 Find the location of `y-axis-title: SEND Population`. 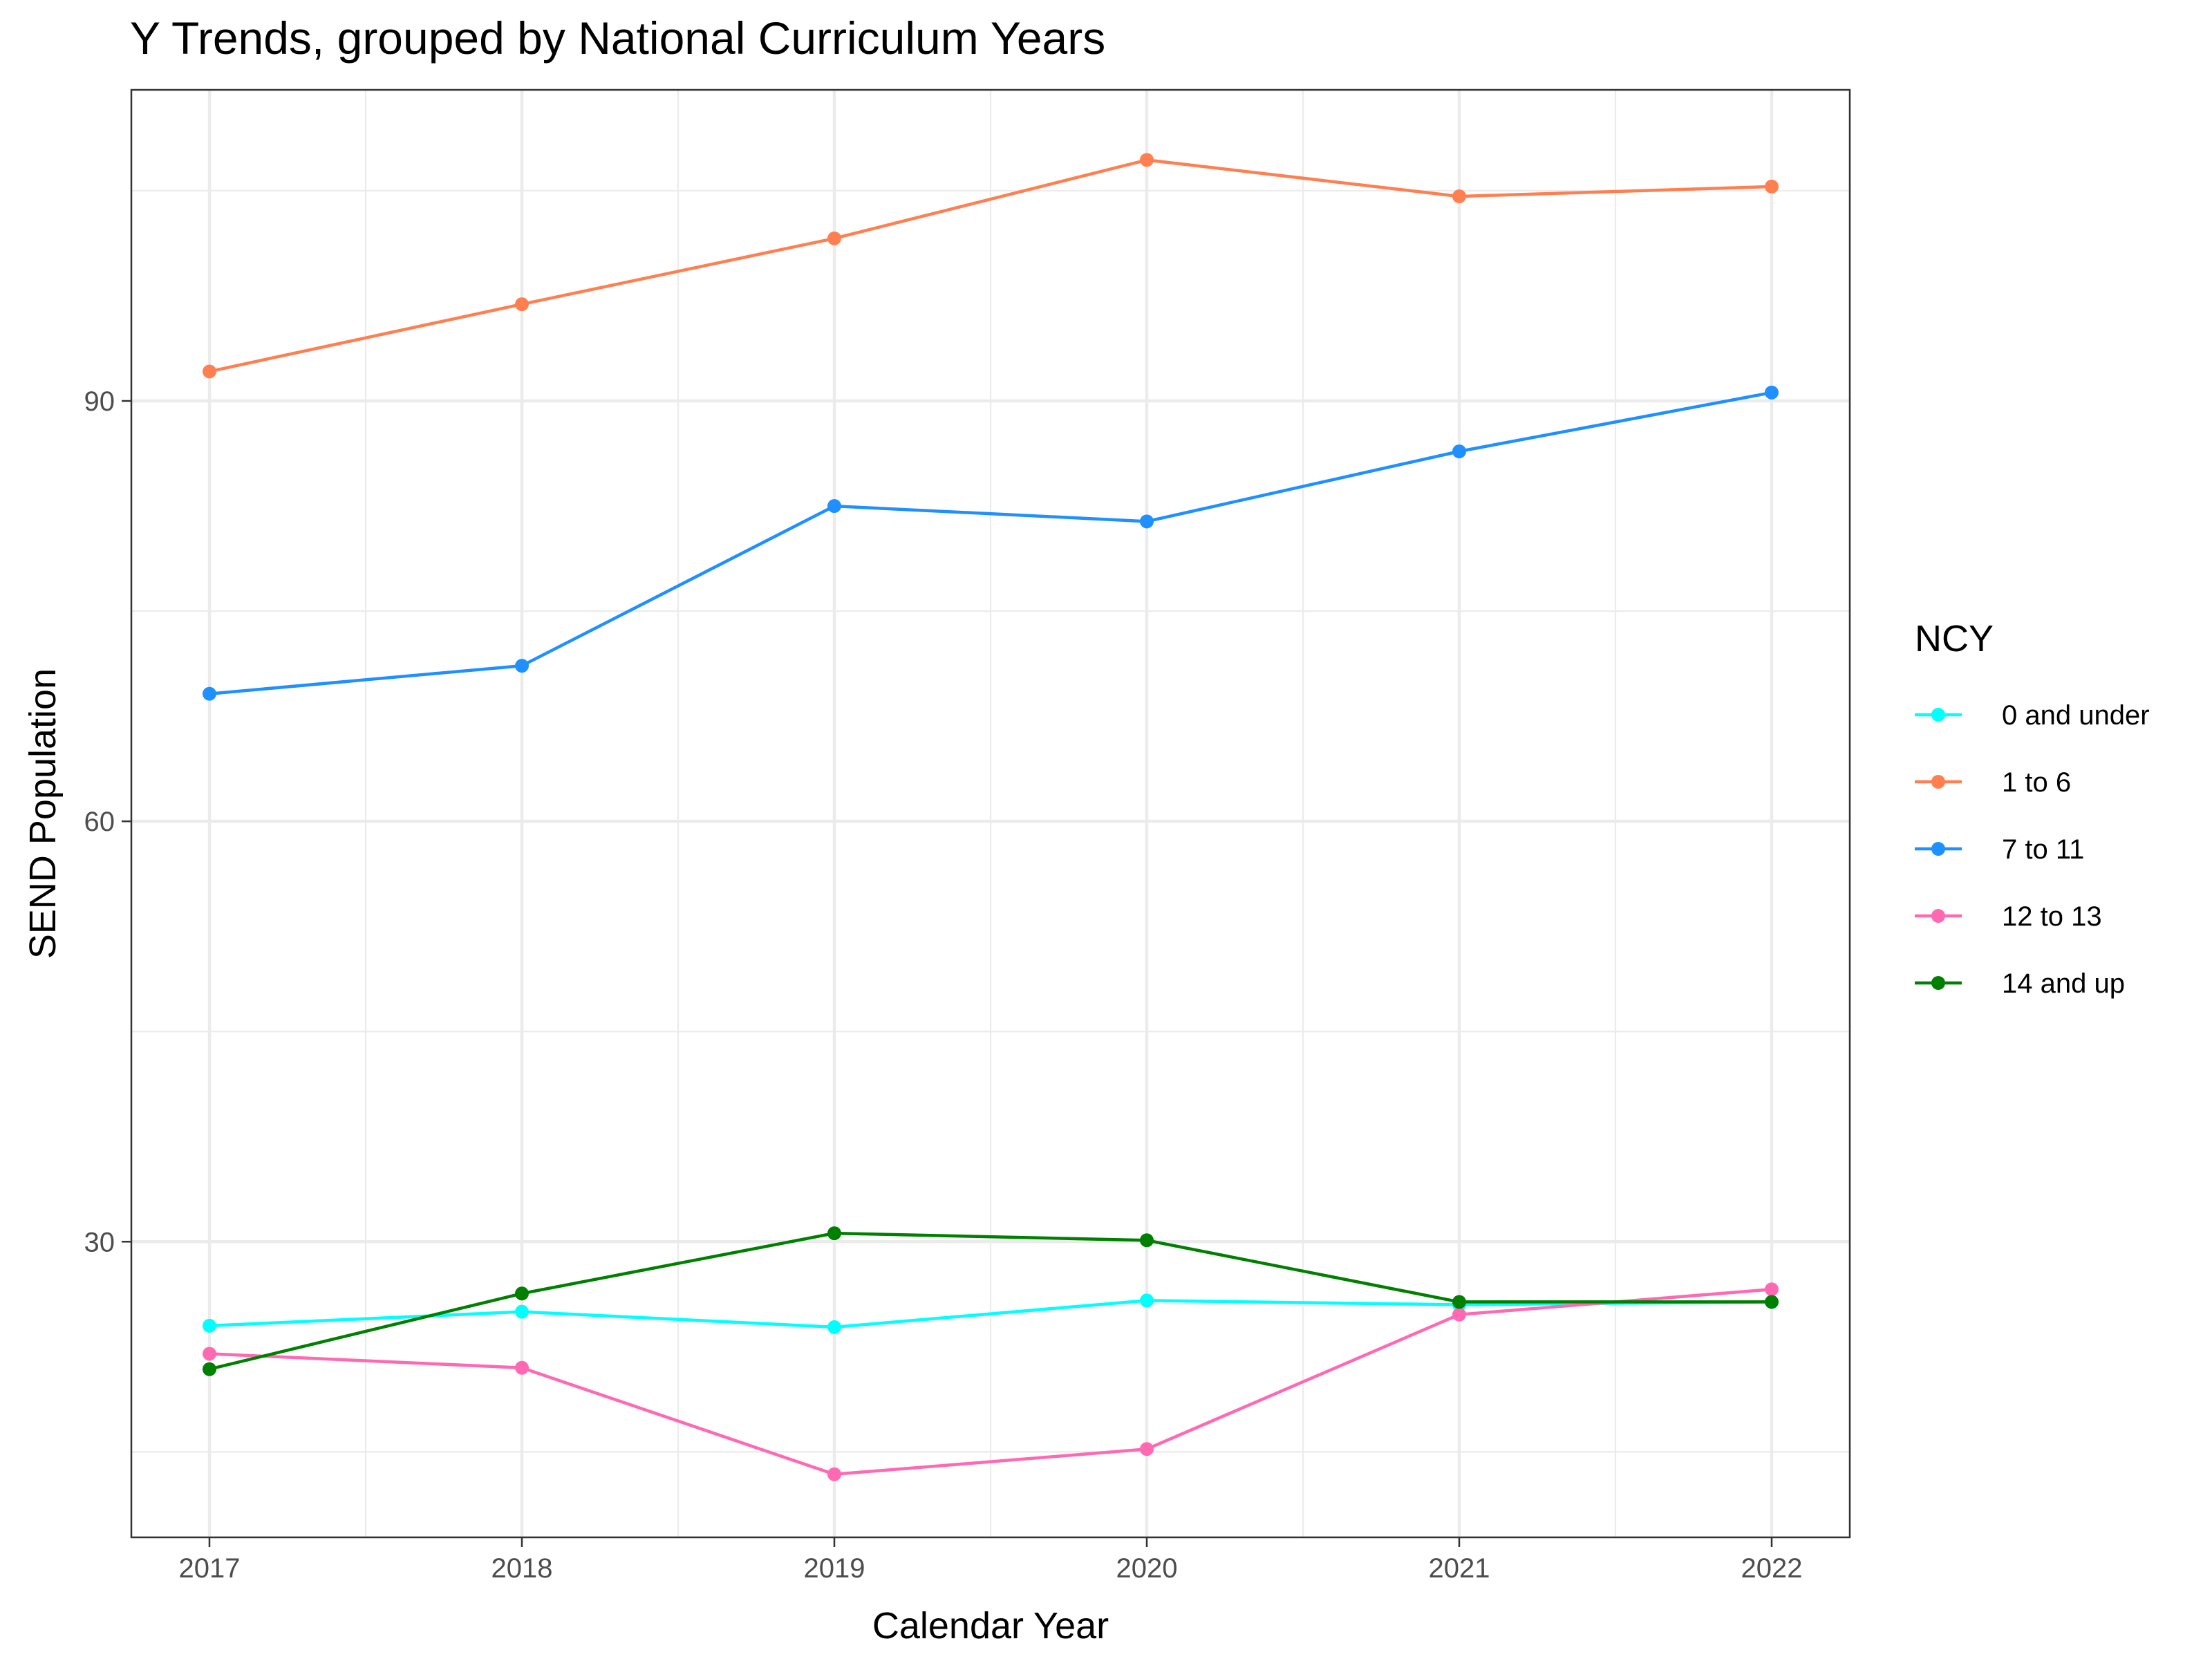

y-axis-title: SEND Population is located at coordinates (43, 814).